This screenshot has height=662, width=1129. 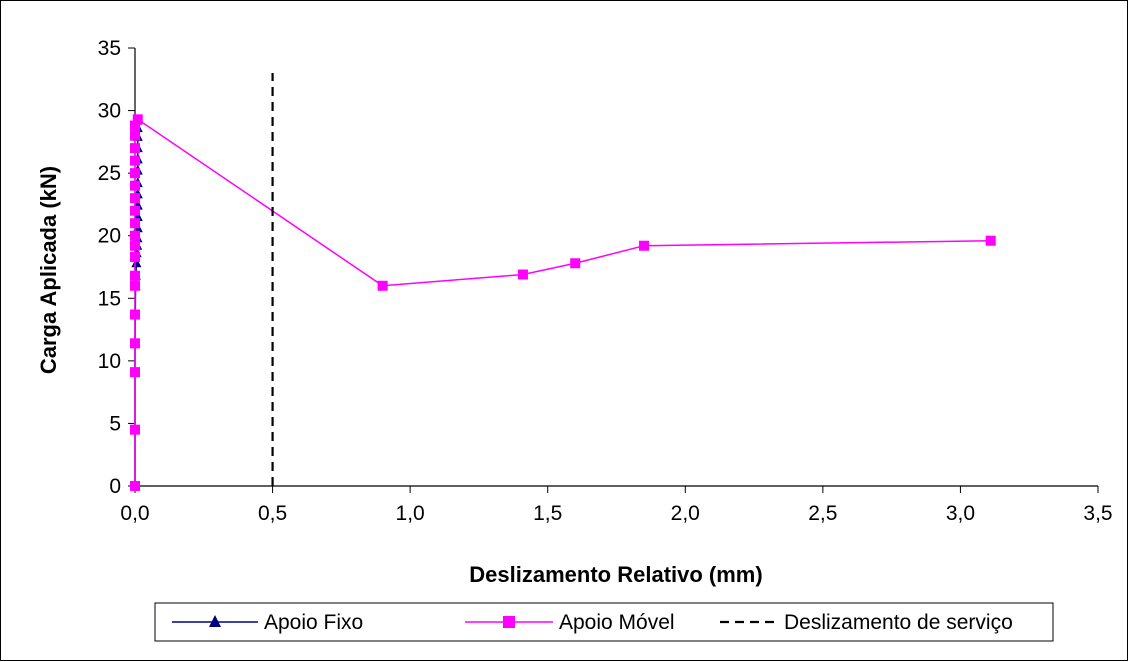 I want to click on x-axis-title: Deslizamento Relativo (mm), so click(x=615, y=574).